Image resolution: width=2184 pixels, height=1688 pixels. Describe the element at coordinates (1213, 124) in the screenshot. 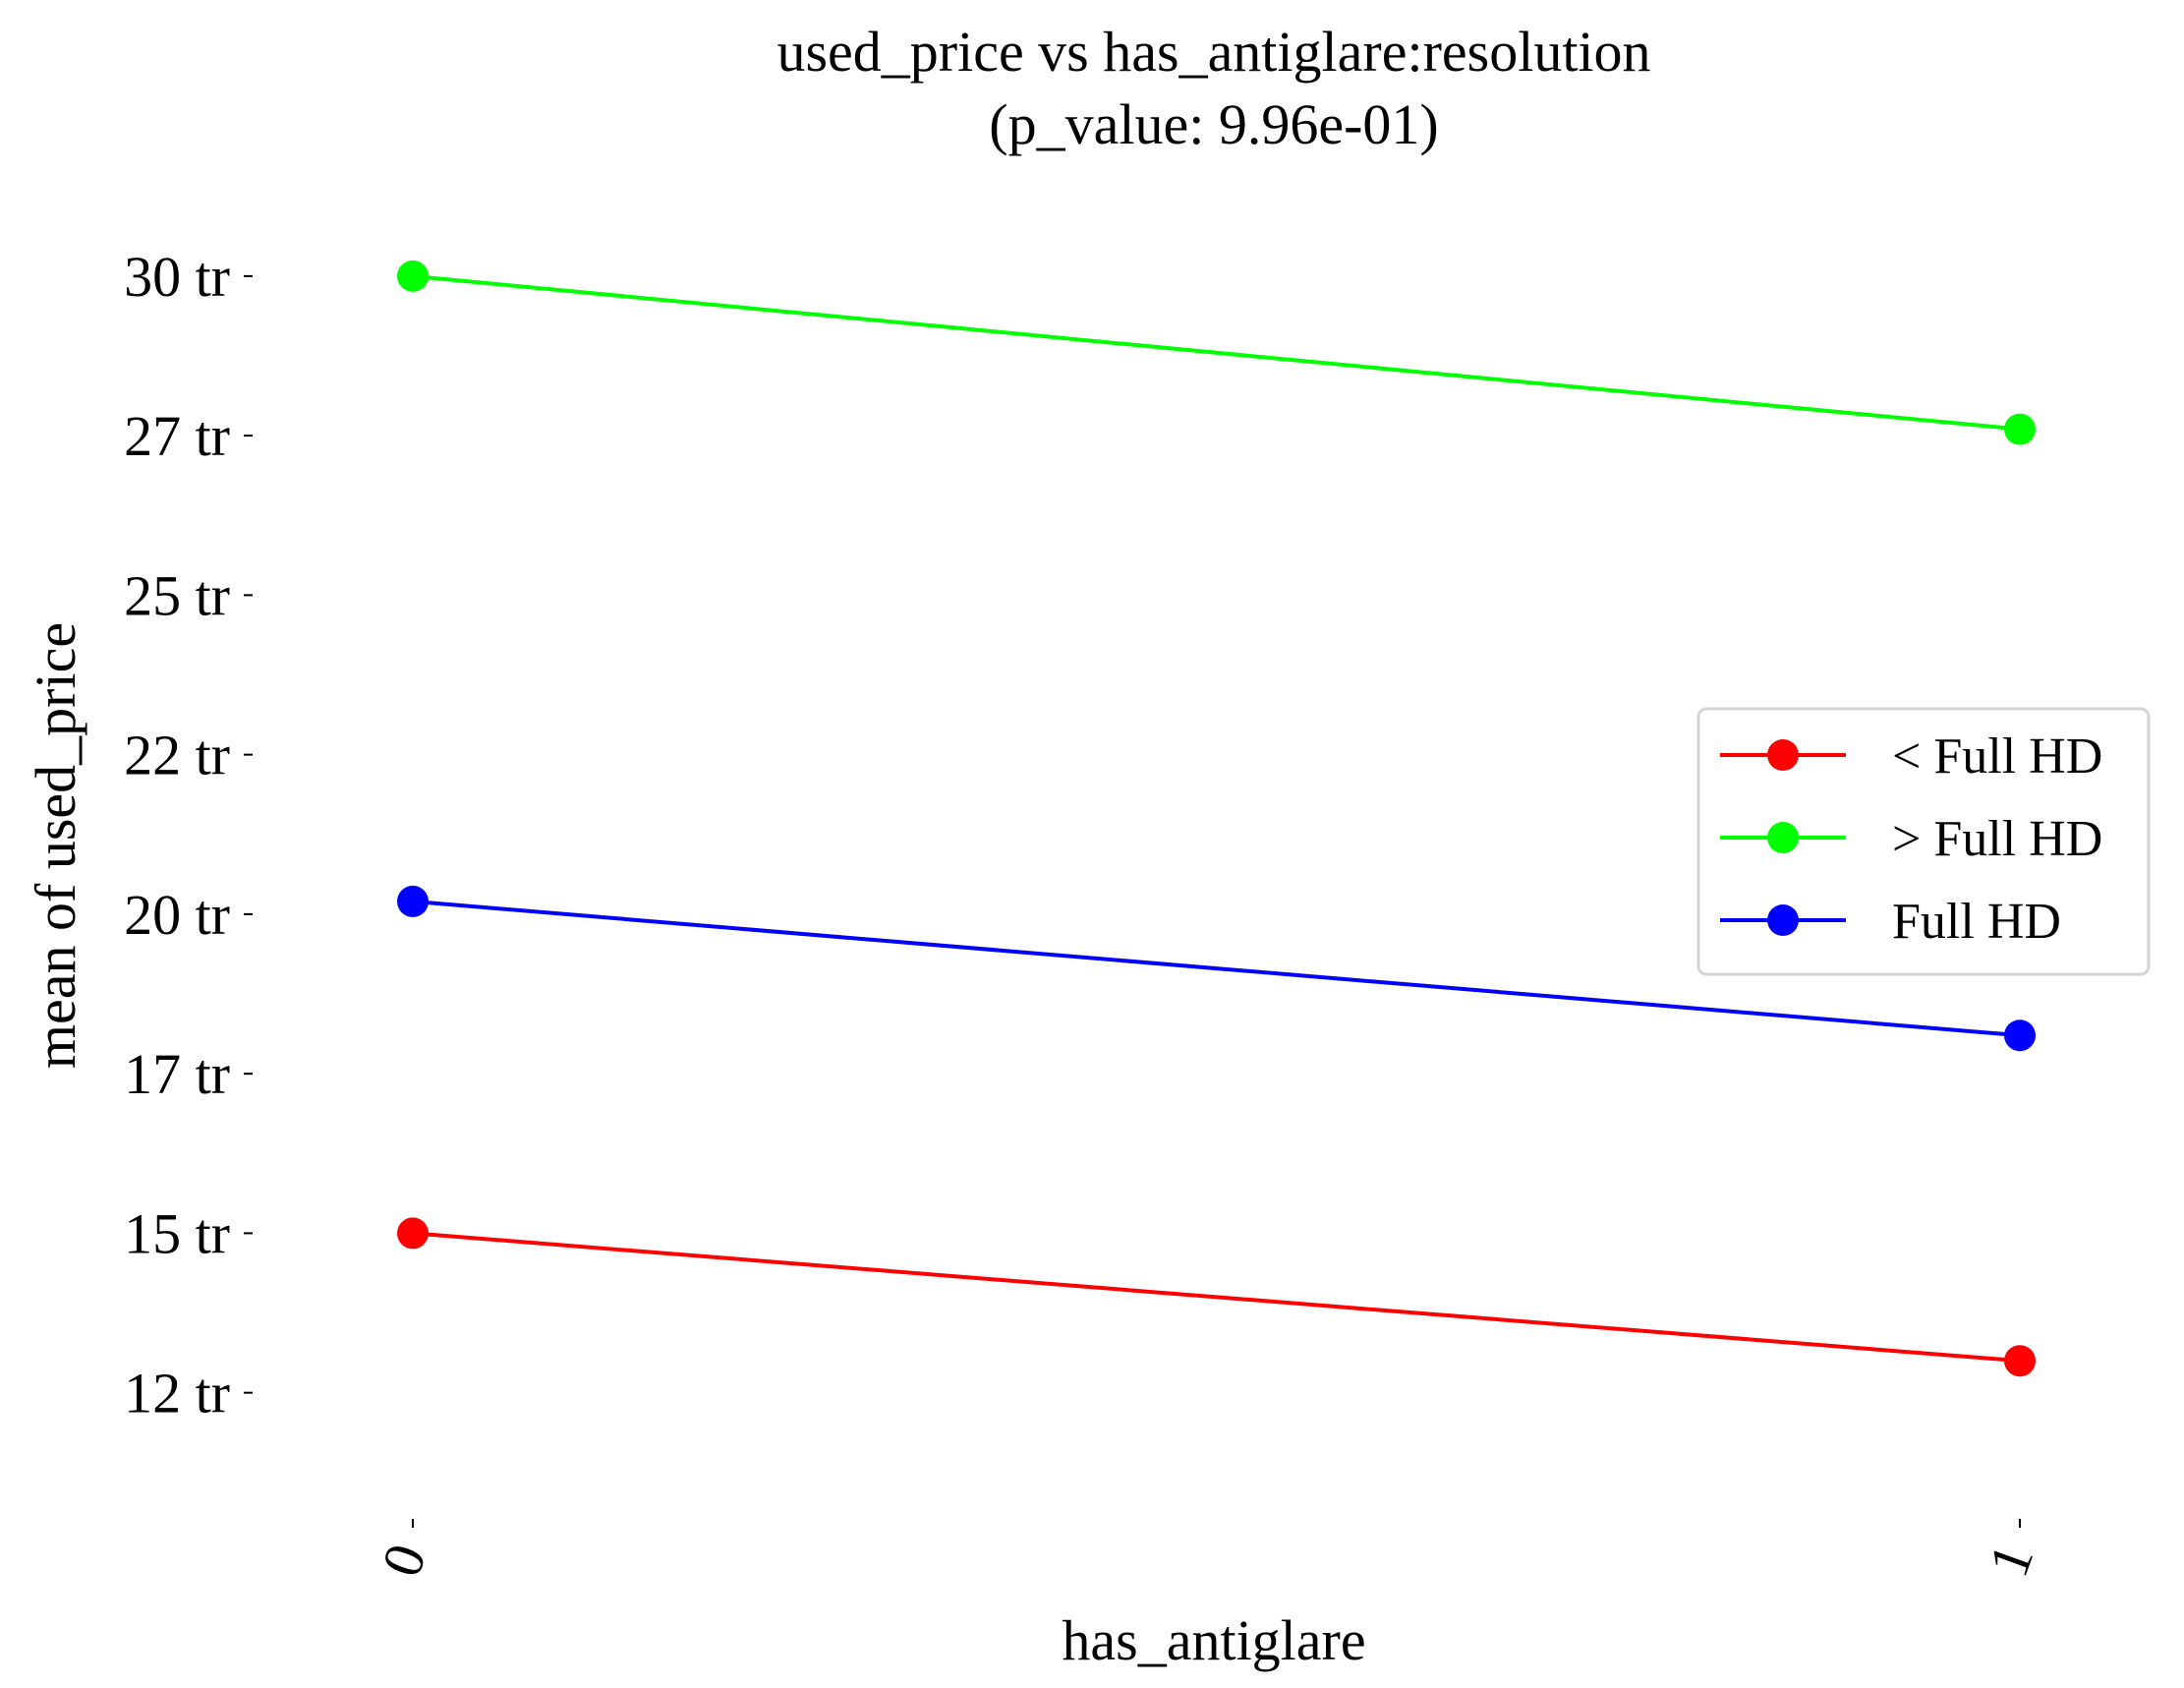

I see `chart-subtitle: (p_value: 9.96e-01)` at that location.